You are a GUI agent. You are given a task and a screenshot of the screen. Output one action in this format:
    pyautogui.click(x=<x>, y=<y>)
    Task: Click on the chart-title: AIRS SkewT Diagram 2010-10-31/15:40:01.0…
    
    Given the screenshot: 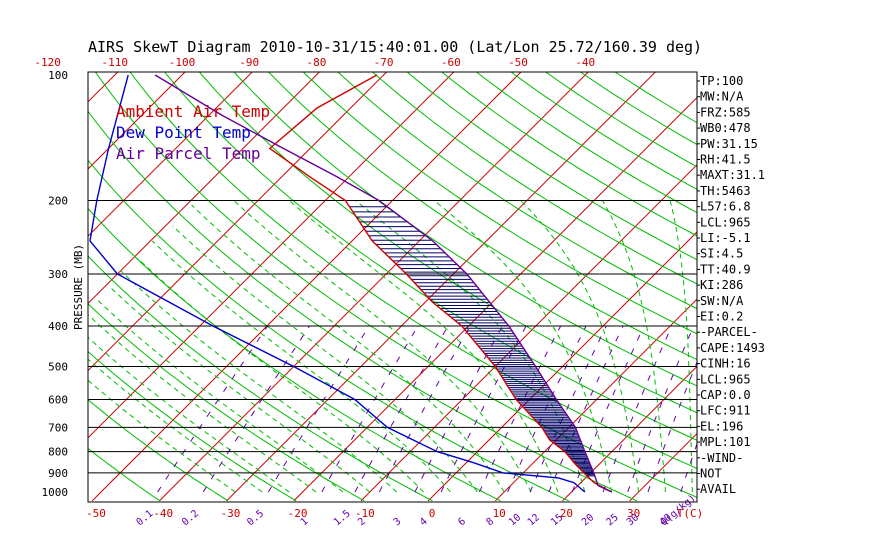 What is the action you would take?
    pyautogui.click(x=395, y=47)
    